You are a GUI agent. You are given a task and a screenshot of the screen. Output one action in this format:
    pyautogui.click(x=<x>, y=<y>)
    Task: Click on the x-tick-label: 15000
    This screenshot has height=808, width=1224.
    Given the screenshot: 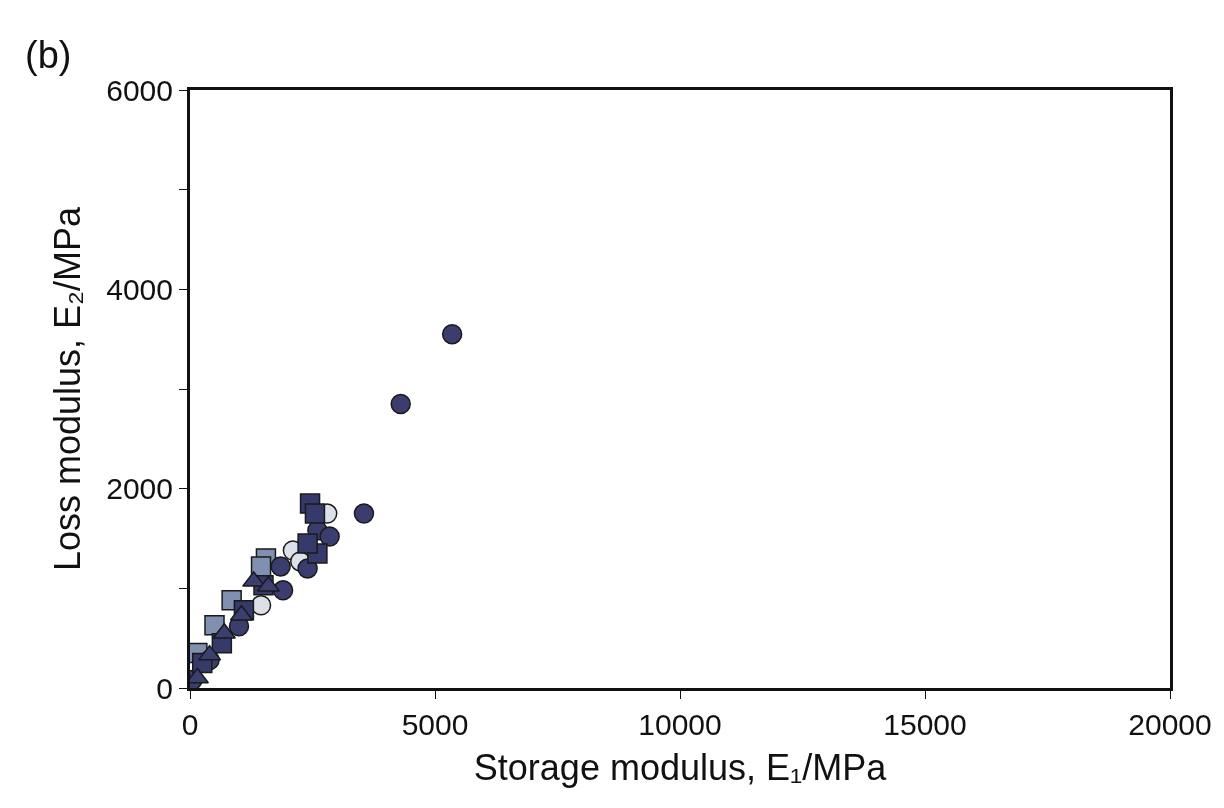 What is the action you would take?
    pyautogui.click(x=925, y=724)
    